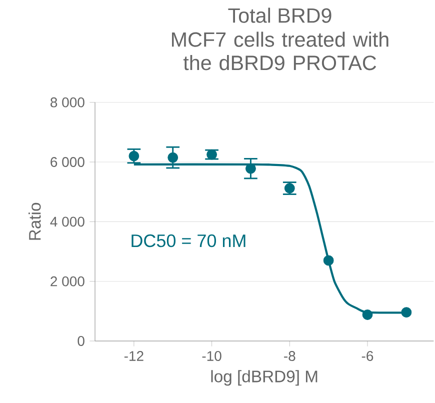 The width and height of the screenshot is (435, 403). I want to click on annotation: DC50 = 70 nM, so click(189, 241).